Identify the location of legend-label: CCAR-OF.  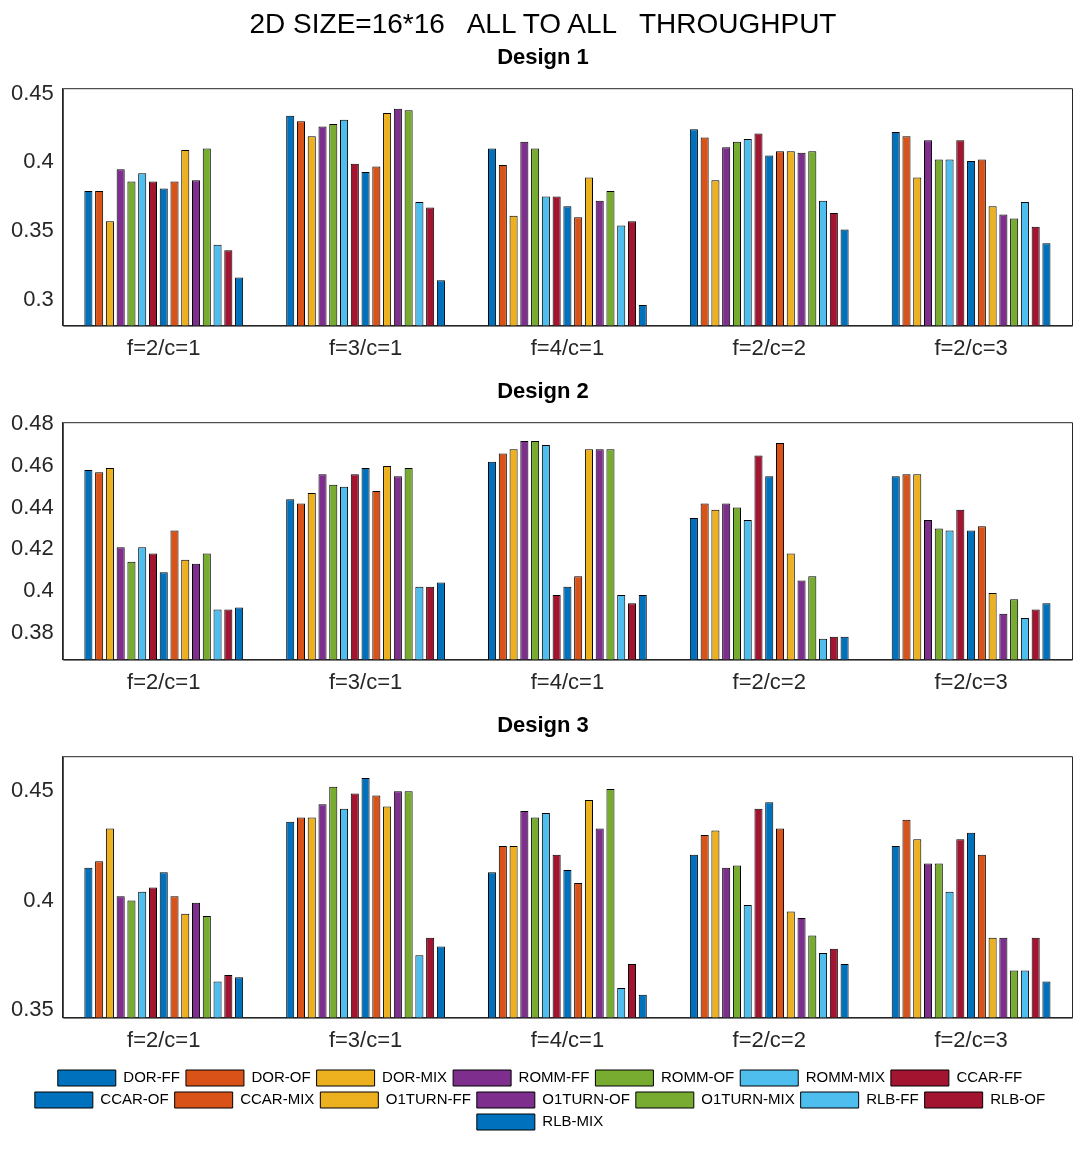
(134, 1099).